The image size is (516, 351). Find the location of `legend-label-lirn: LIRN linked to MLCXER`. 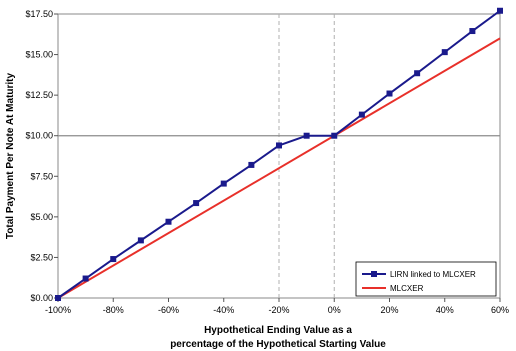

legend-label-lirn: LIRN linked to MLCXER is located at coordinates (433, 274).